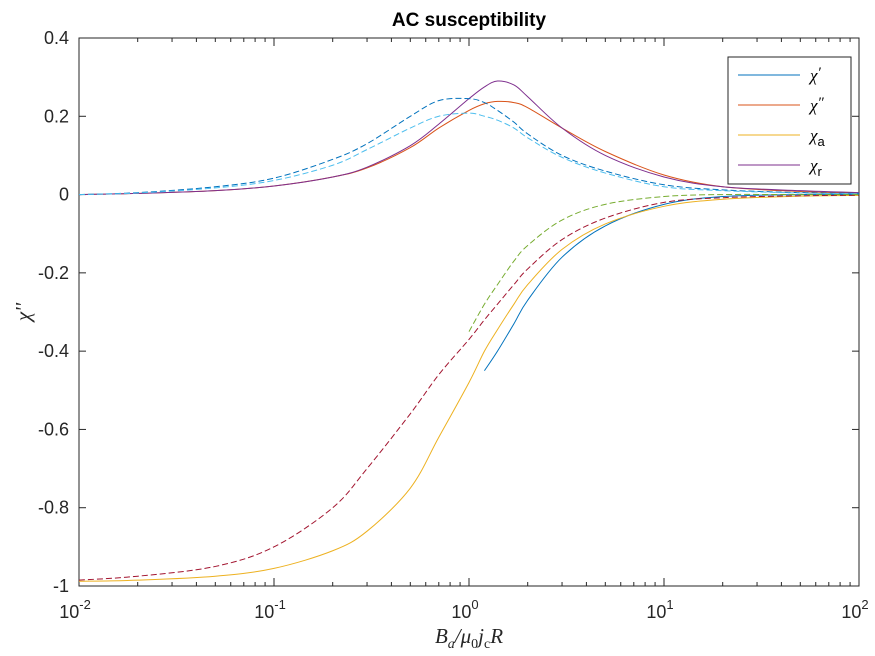 This screenshot has width=875, height=656. What do you see at coordinates (23, 312) in the screenshot?
I see `y-axis-label: χ''` at bounding box center [23, 312].